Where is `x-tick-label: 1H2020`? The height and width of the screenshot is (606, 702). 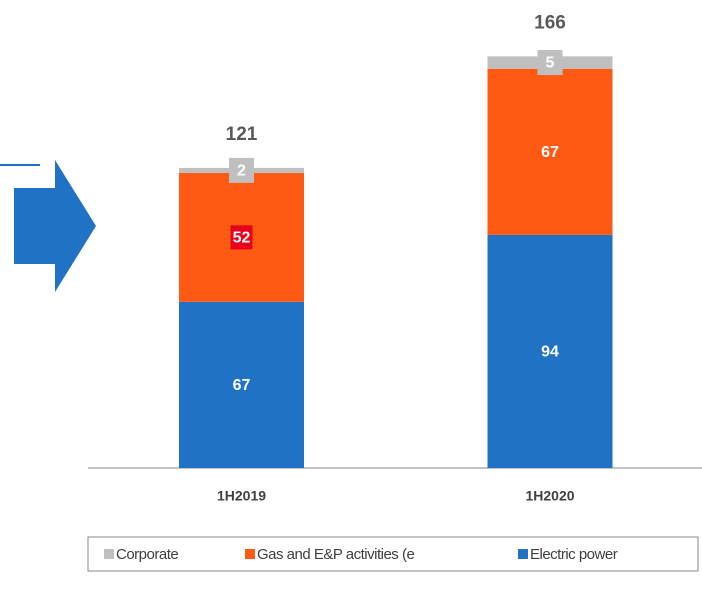 x-tick-label: 1H2020 is located at coordinates (549, 496).